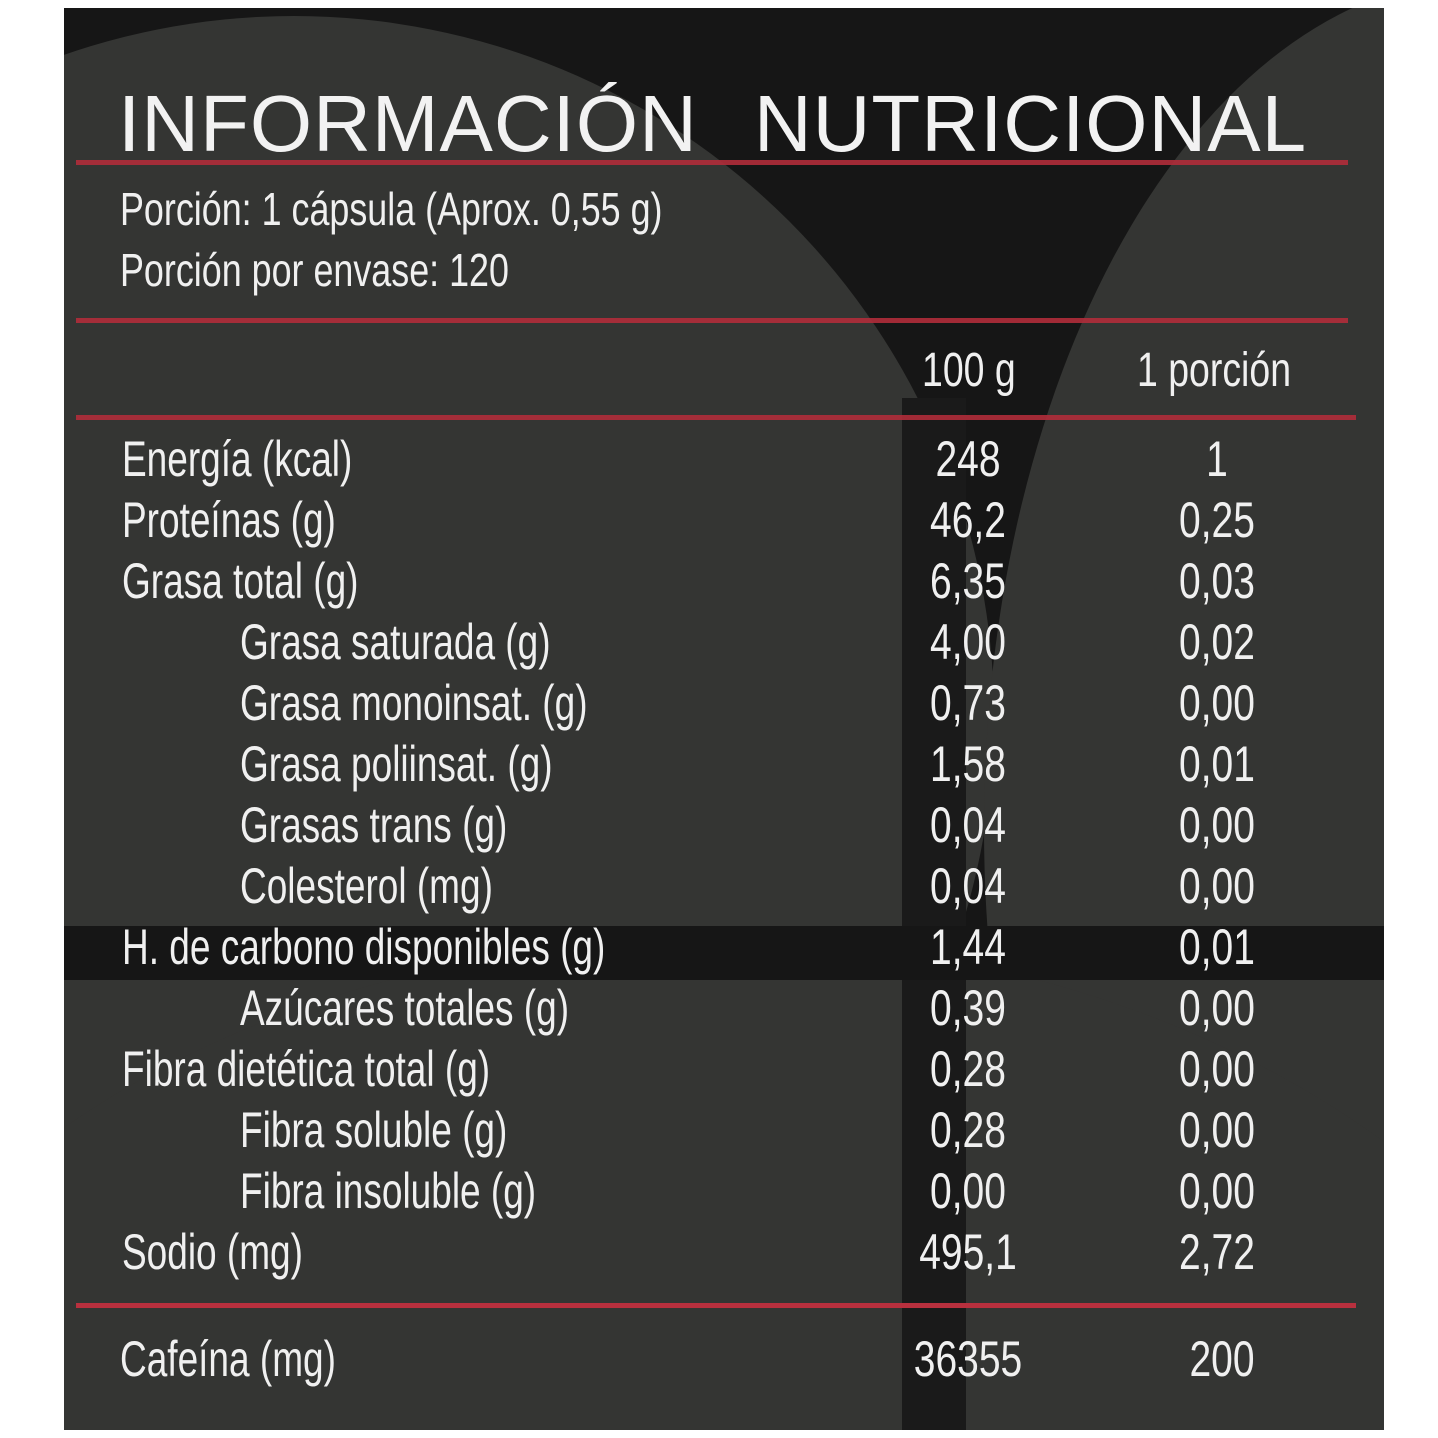  I want to click on table-row: Fibra soluble (g) 0,28 0,00, so click(719, 1131).